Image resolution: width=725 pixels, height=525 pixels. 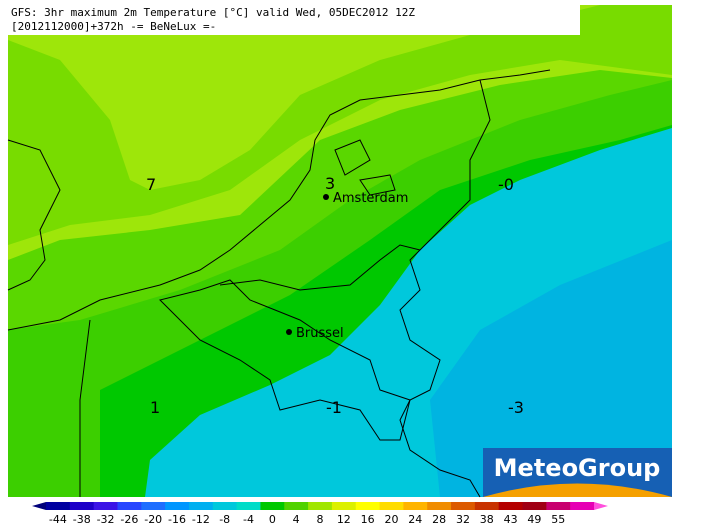 What do you see at coordinates (129, 519) in the screenshot?
I see `colorbar-tick: -26` at bounding box center [129, 519].